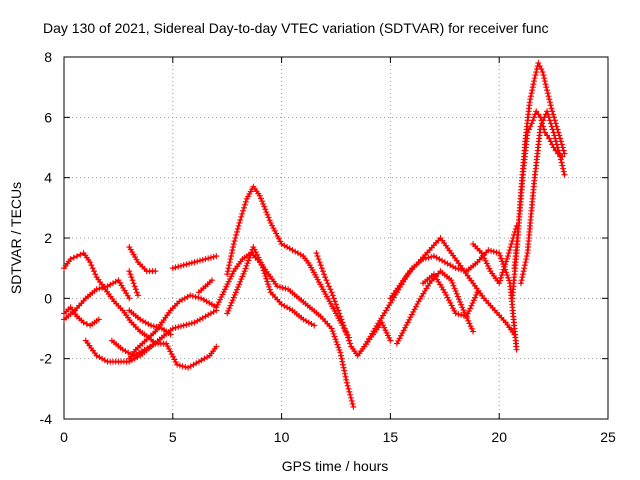 Image resolution: width=640 pixels, height=480 pixels. What do you see at coordinates (173, 437) in the screenshot?
I see `x-tick-label: 5` at bounding box center [173, 437].